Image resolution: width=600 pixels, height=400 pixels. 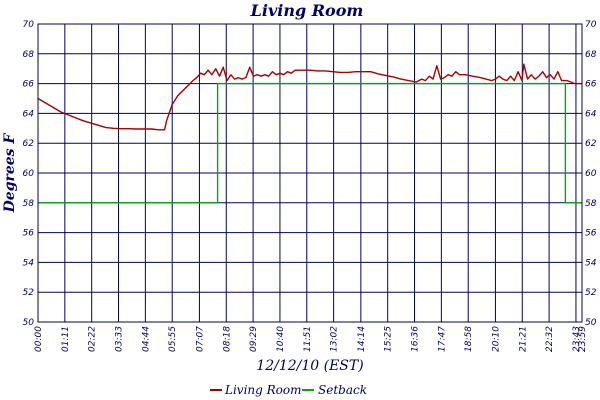 What do you see at coordinates (591, 85) in the screenshot?
I see `y-tick-label-right: 66` at bounding box center [591, 85].